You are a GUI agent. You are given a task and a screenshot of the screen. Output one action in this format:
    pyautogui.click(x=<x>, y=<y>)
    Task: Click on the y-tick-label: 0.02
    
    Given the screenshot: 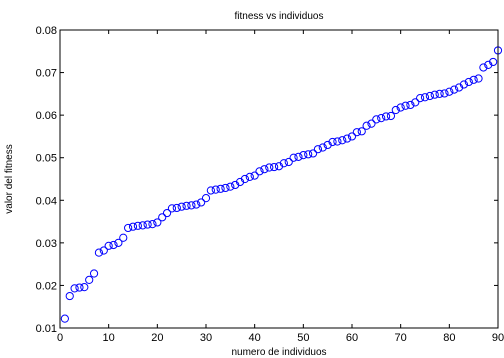 What is the action you would take?
    pyautogui.click(x=46, y=286)
    